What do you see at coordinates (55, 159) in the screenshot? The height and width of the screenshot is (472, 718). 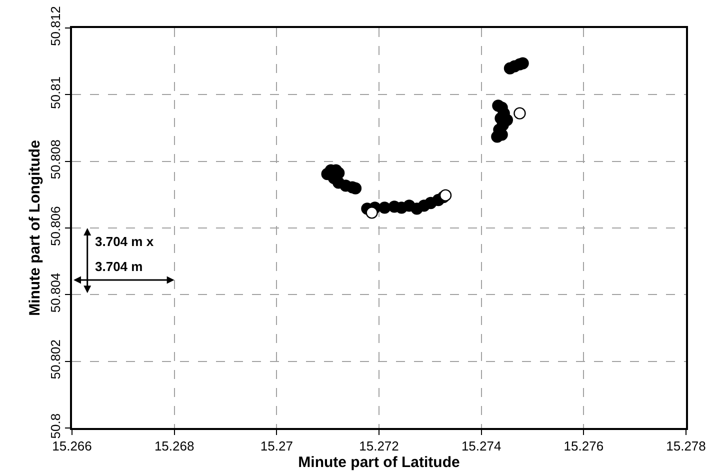 I see `y-tick-label: 50.808` at bounding box center [55, 159].